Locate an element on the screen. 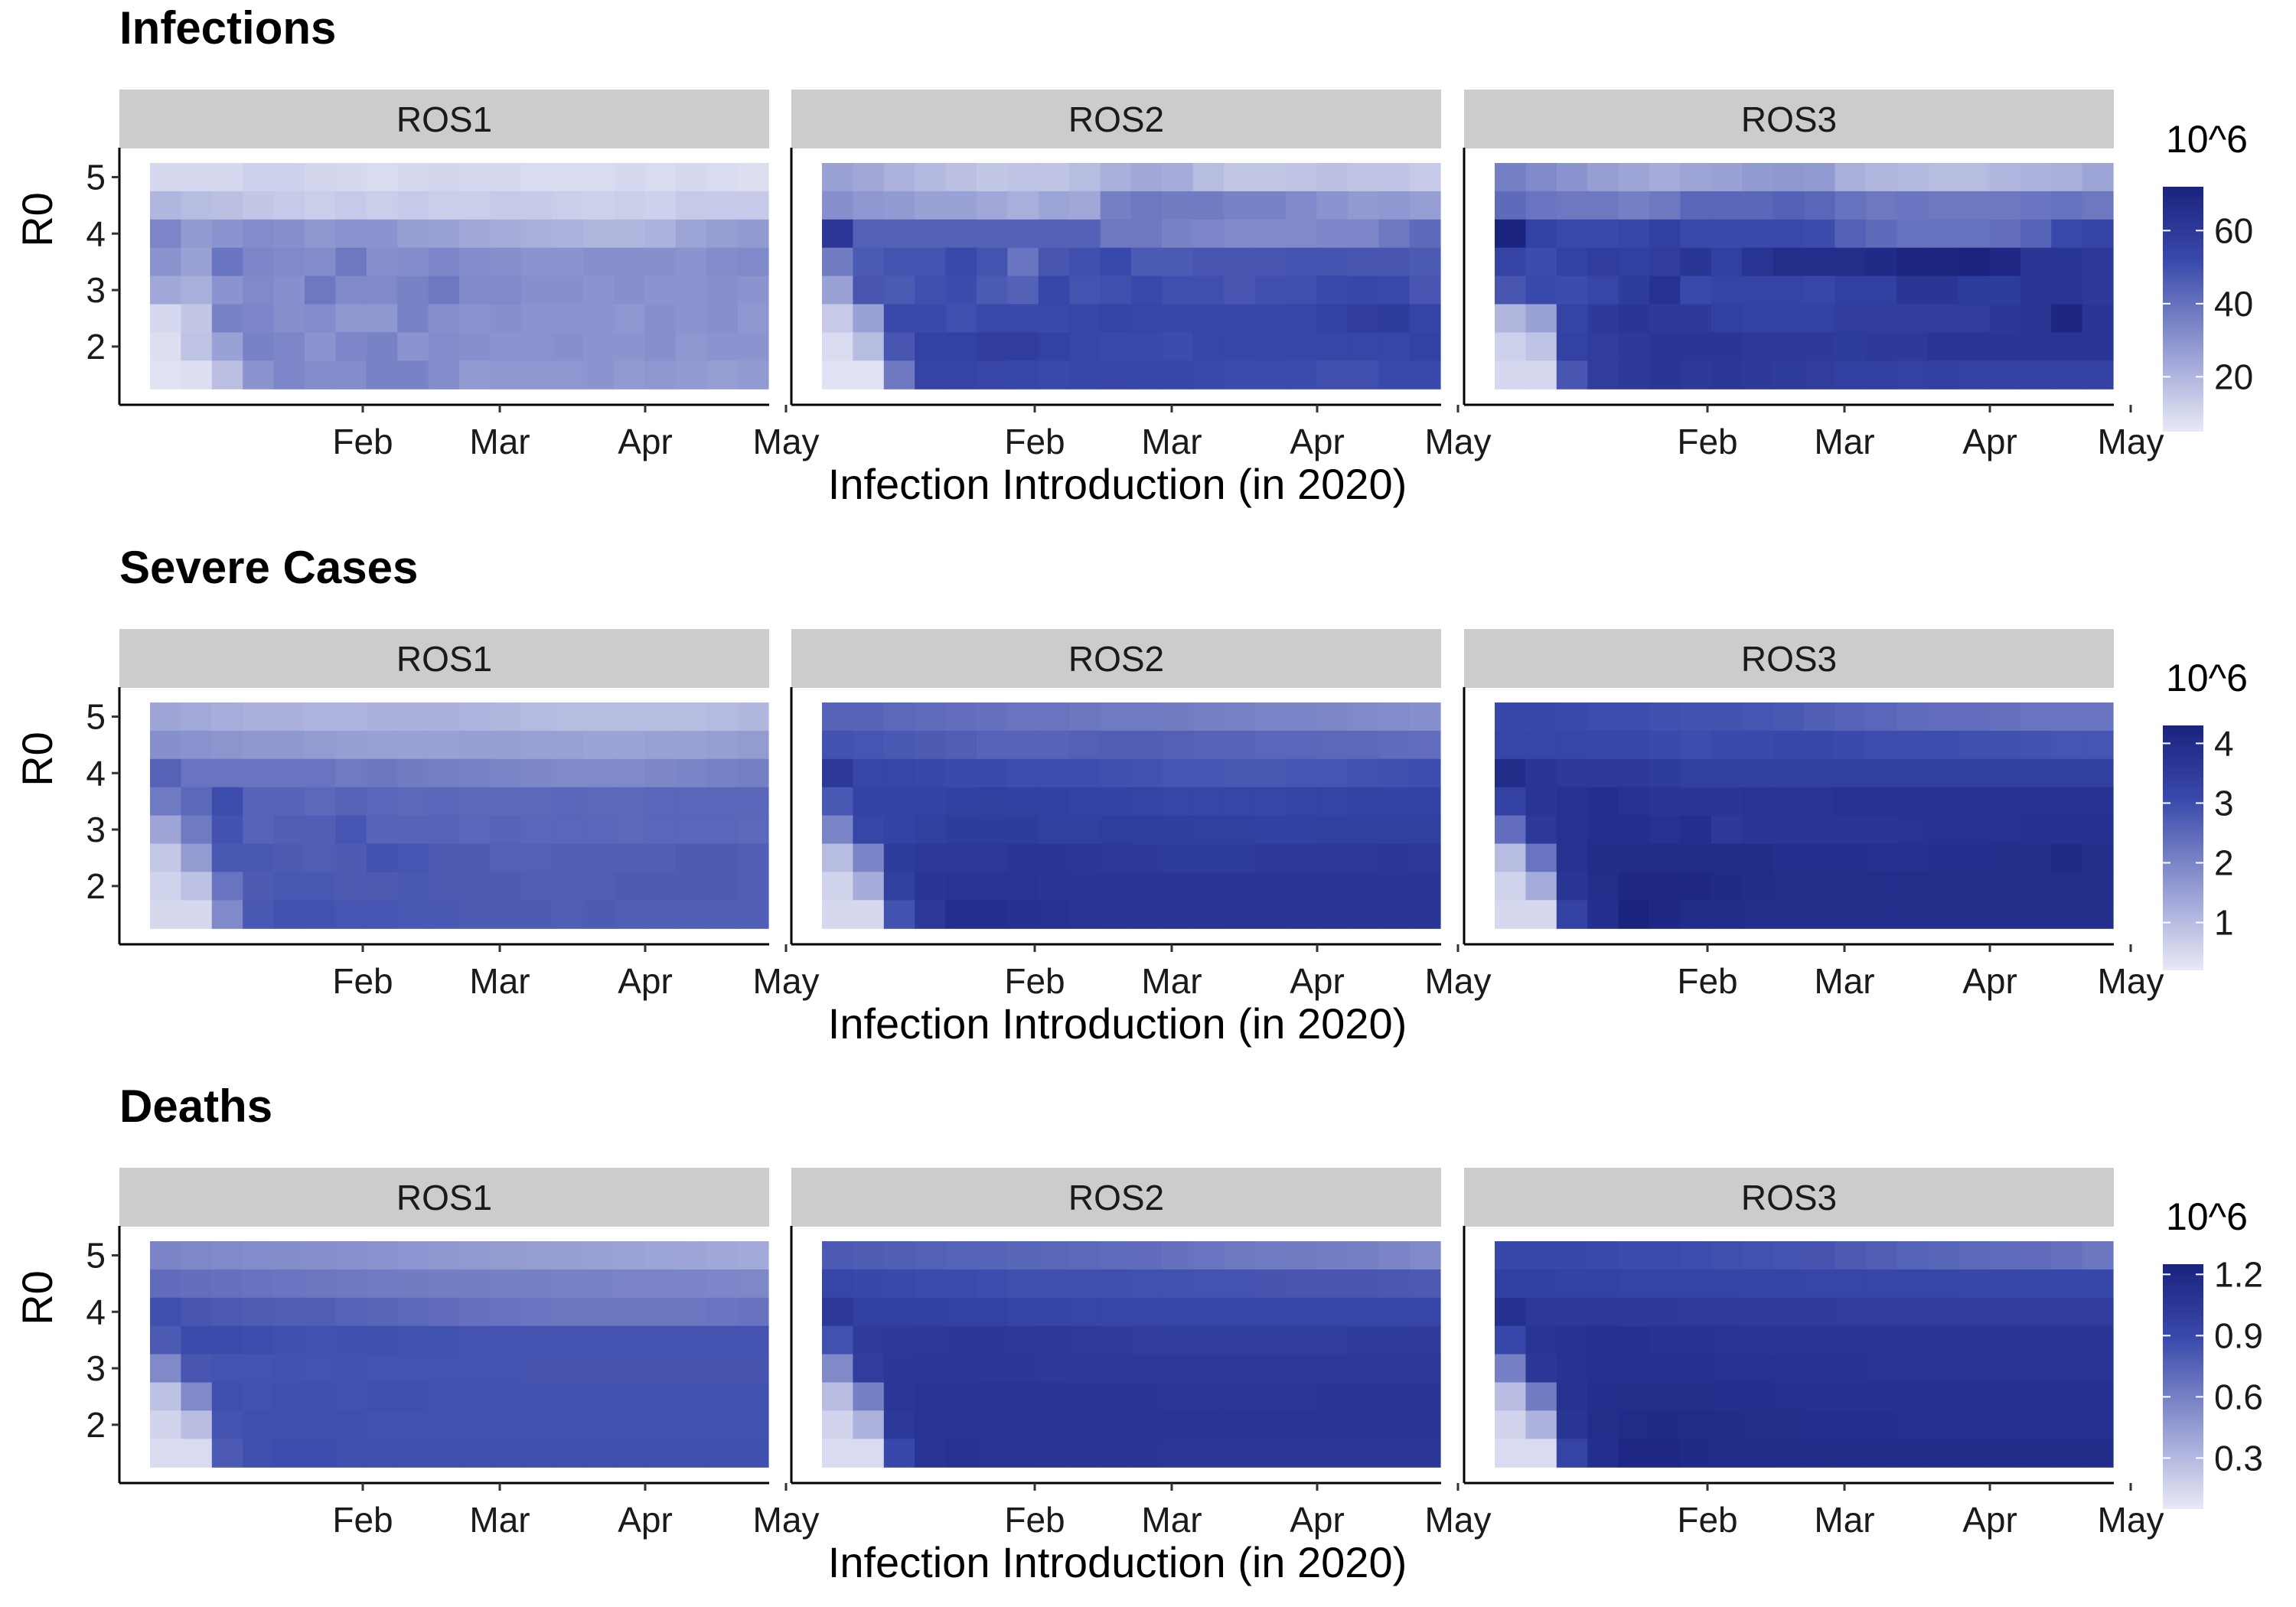 The image size is (2296, 1607). panel-title: Infections is located at coordinates (227, 28).